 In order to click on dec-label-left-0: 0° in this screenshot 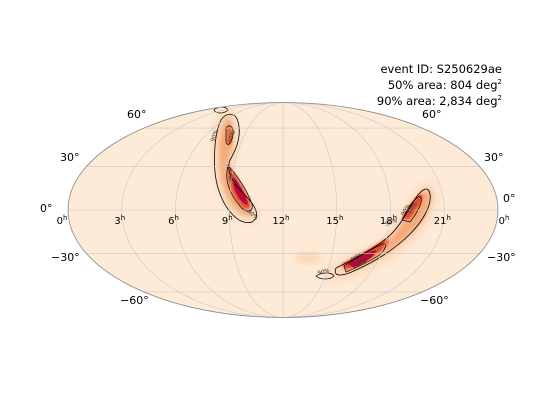, I will do `click(46, 208)`.